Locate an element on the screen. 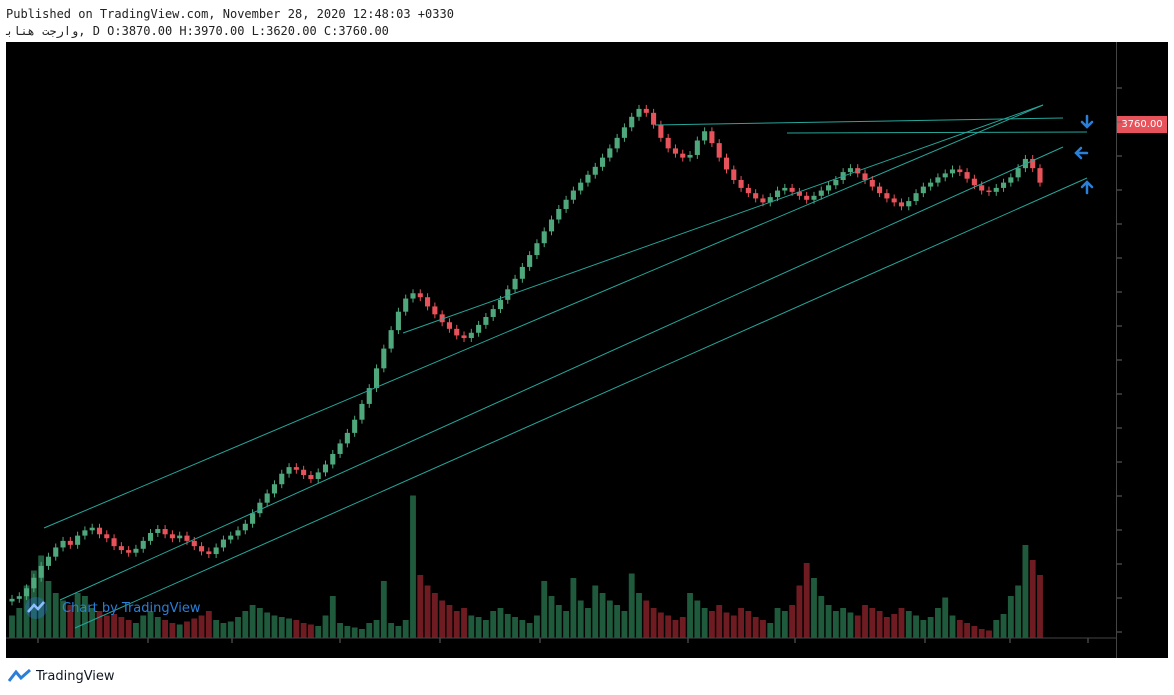 This screenshot has width=1174, height=695. price-axis is located at coordinates (1142, 350).